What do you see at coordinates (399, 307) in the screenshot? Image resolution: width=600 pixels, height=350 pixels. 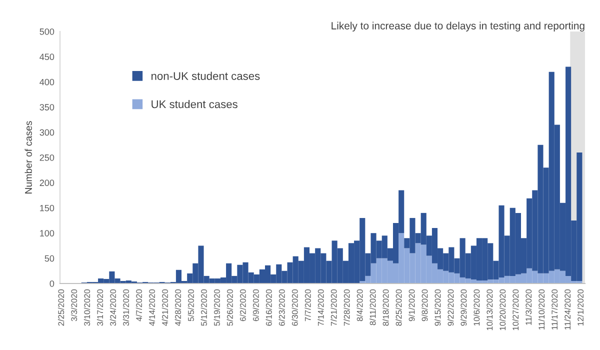 I see `x-tick-label: 8/25/2020` at bounding box center [399, 307].